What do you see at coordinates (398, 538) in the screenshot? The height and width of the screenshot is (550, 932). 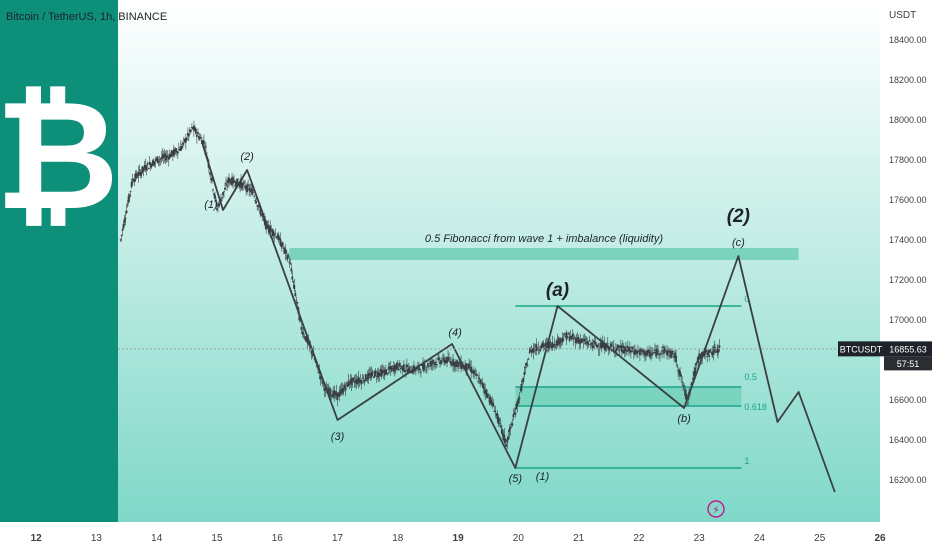 I see `time-tick-label: 18` at bounding box center [398, 538].